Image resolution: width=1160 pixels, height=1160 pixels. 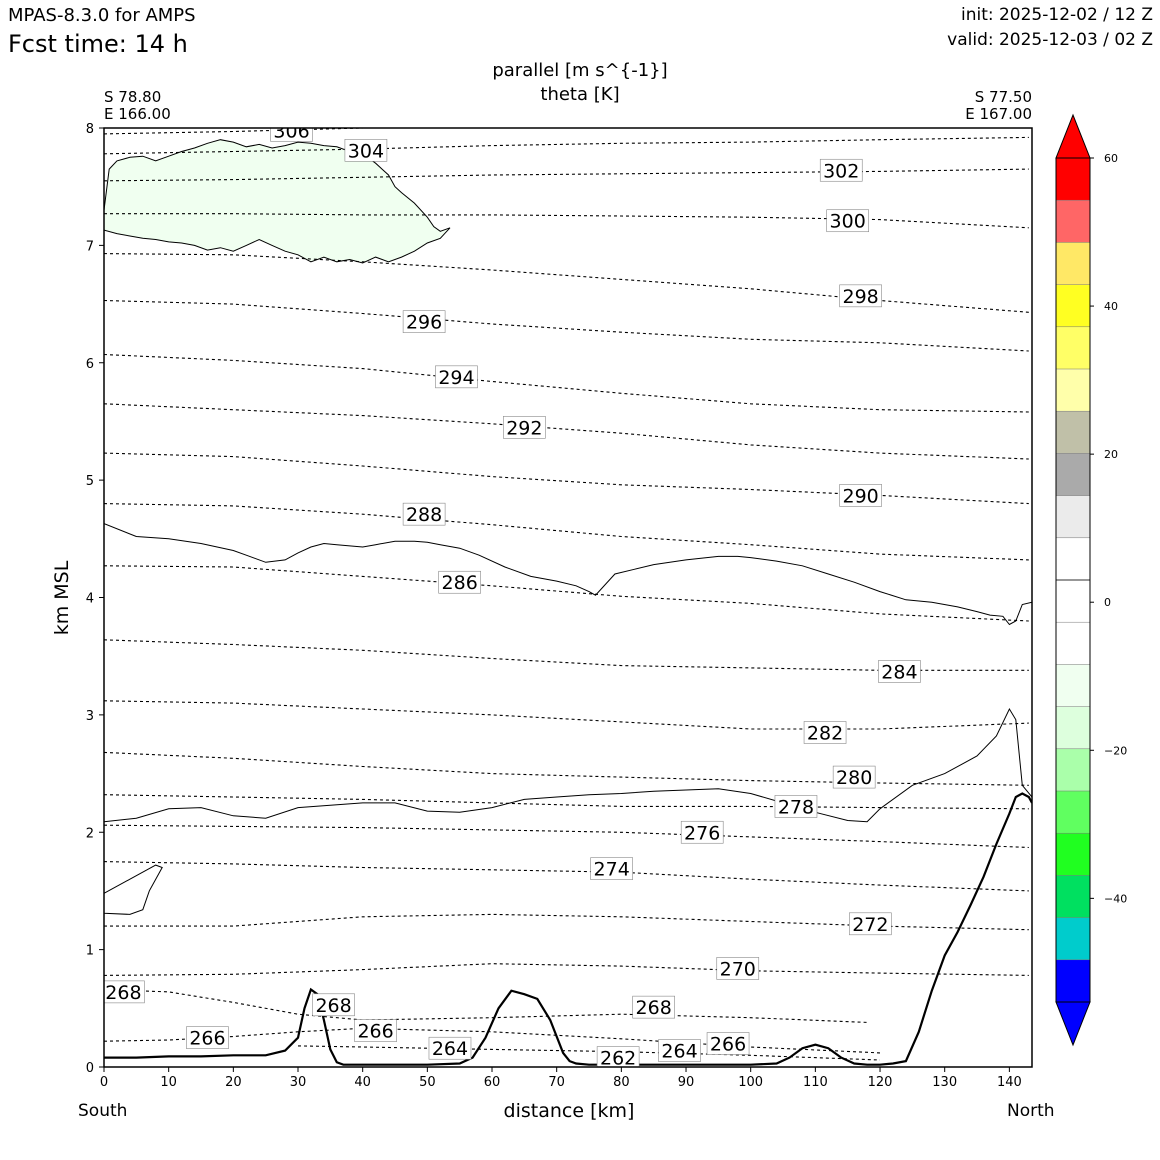 I want to click on theta-label-278: 278, so click(x=796, y=806).